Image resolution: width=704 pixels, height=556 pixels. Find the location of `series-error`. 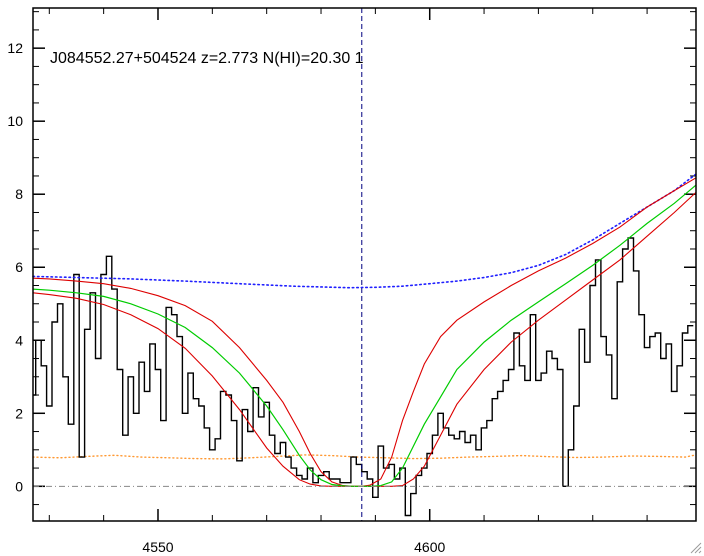

series-error is located at coordinates (364, 457).